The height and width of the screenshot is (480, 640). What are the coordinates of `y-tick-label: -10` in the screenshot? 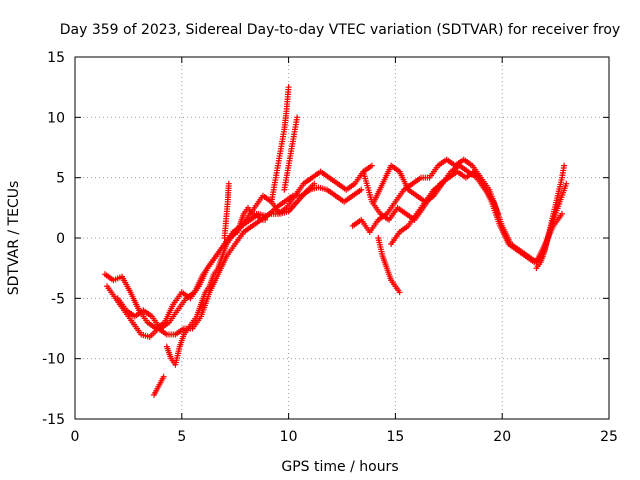 It's located at (53, 360).